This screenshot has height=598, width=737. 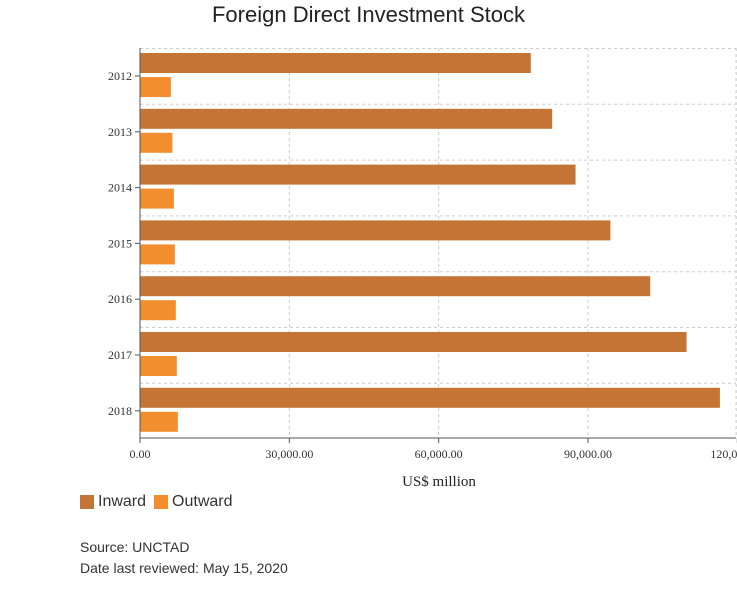 I want to click on source-text: Source: UNCTAD, so click(x=135, y=547).